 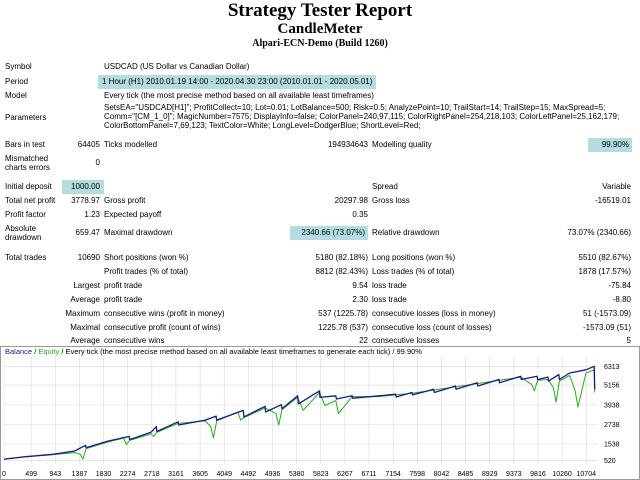 What do you see at coordinates (329, 233) in the screenshot?
I see `maxdd-value: 2340.66 (73.07%)` at bounding box center [329, 233].